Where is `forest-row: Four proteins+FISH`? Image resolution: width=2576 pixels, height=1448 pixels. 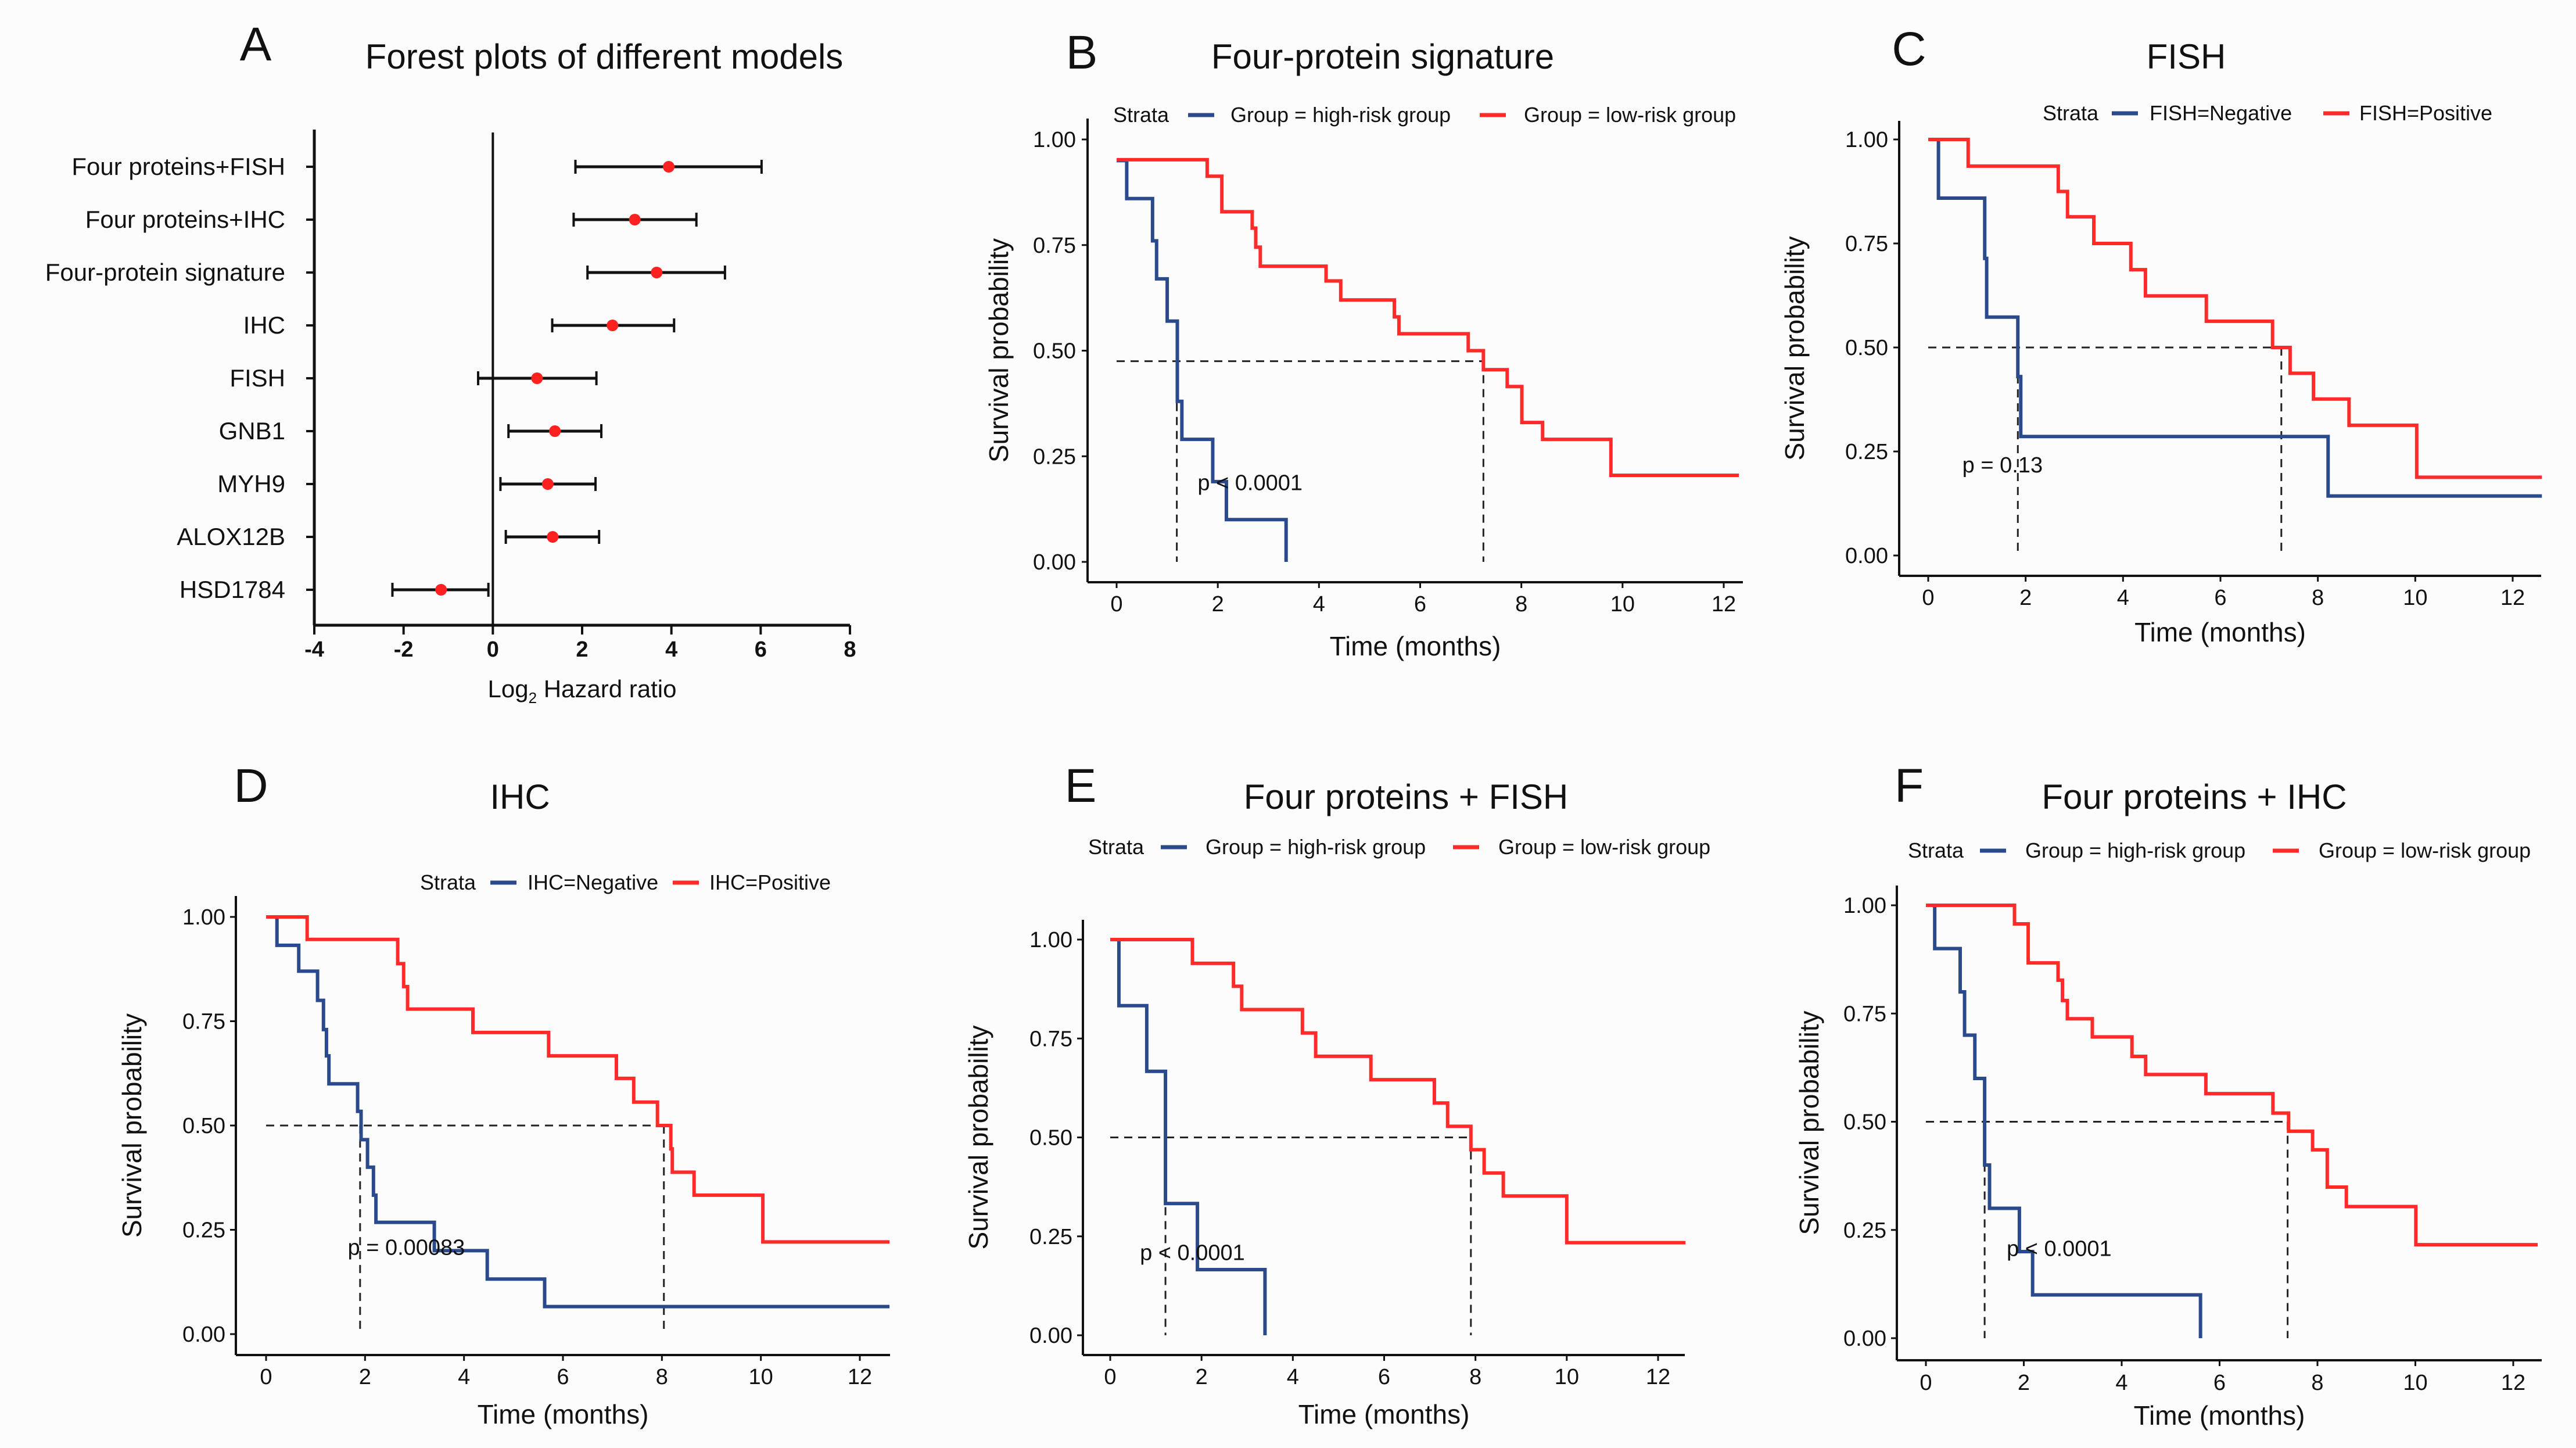 forest-row: Four proteins+FISH is located at coordinates (417, 167).